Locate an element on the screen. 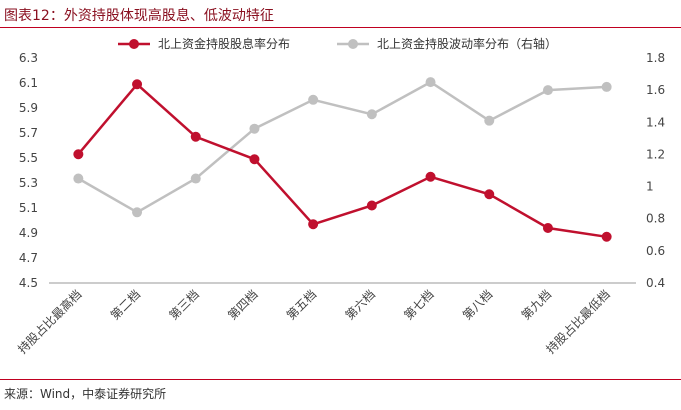  y-left-tick-label: 5.3 is located at coordinates (28, 183).